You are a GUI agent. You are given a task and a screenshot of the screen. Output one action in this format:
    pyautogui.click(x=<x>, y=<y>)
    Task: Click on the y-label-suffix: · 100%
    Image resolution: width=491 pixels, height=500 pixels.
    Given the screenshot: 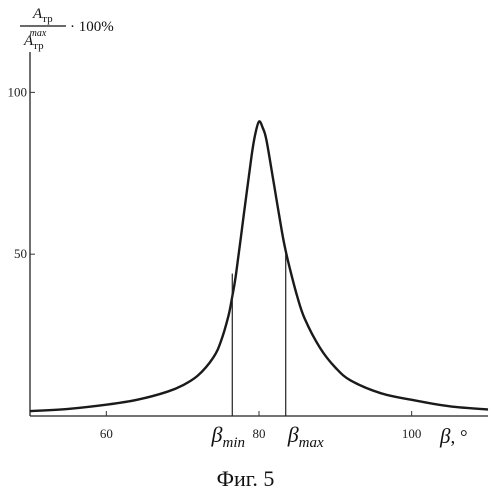 What is the action you would take?
    pyautogui.click(x=92, y=27)
    